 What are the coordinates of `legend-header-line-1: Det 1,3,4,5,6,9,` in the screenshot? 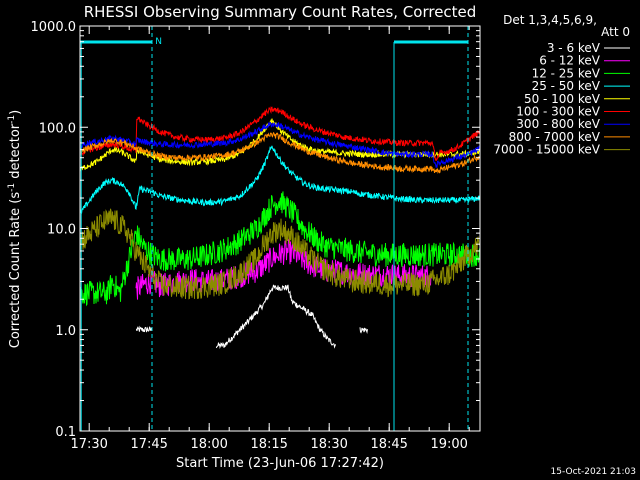 It's located at (550, 20).